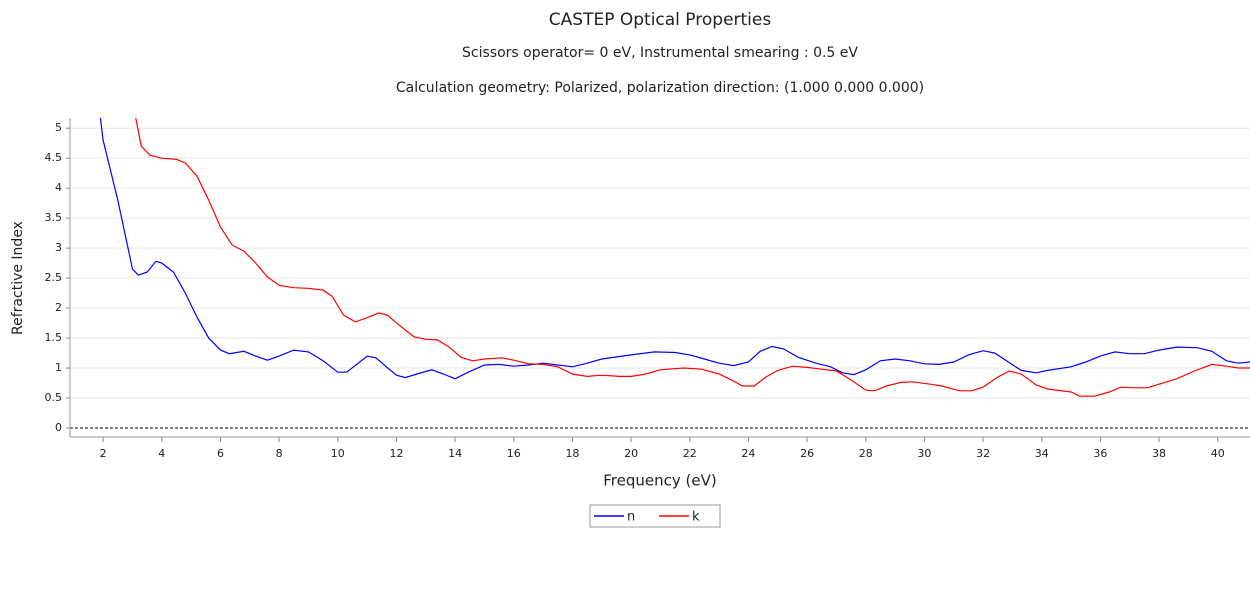  I want to click on y-tick-label: 3, so click(58, 247).